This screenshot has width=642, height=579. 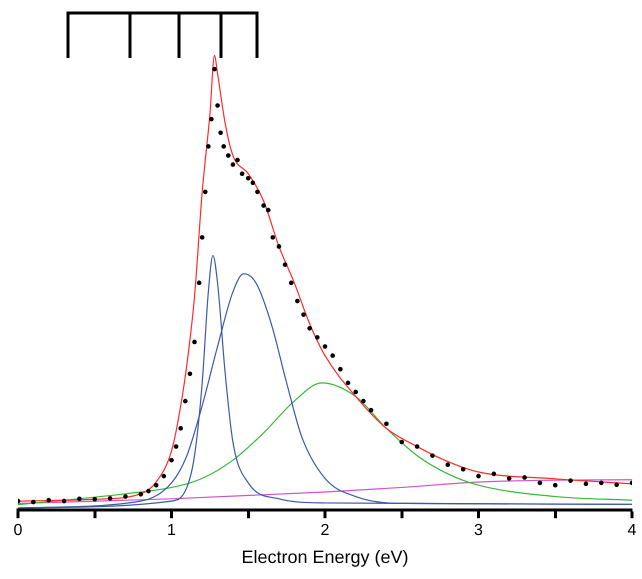 I want to click on x-tick-label: 2, so click(x=325, y=531).